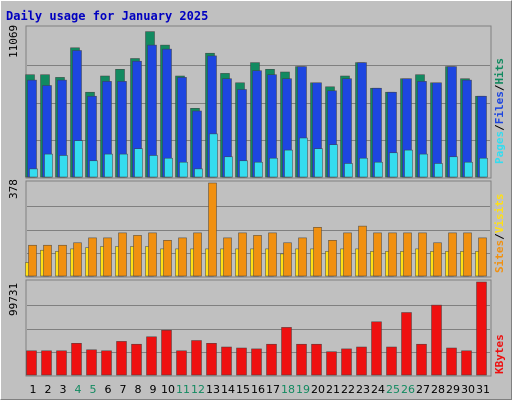  I want to click on day-label-11: 11, so click(183, 389).